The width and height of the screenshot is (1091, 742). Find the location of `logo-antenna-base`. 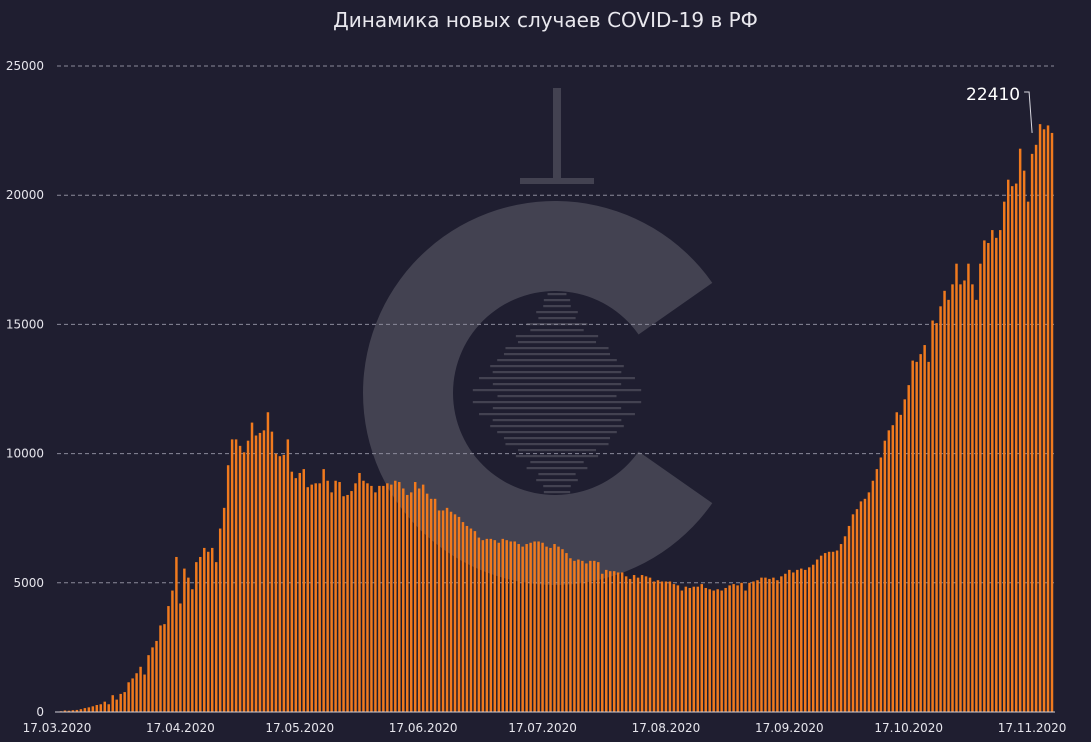

logo-antenna-base is located at coordinates (557, 181).